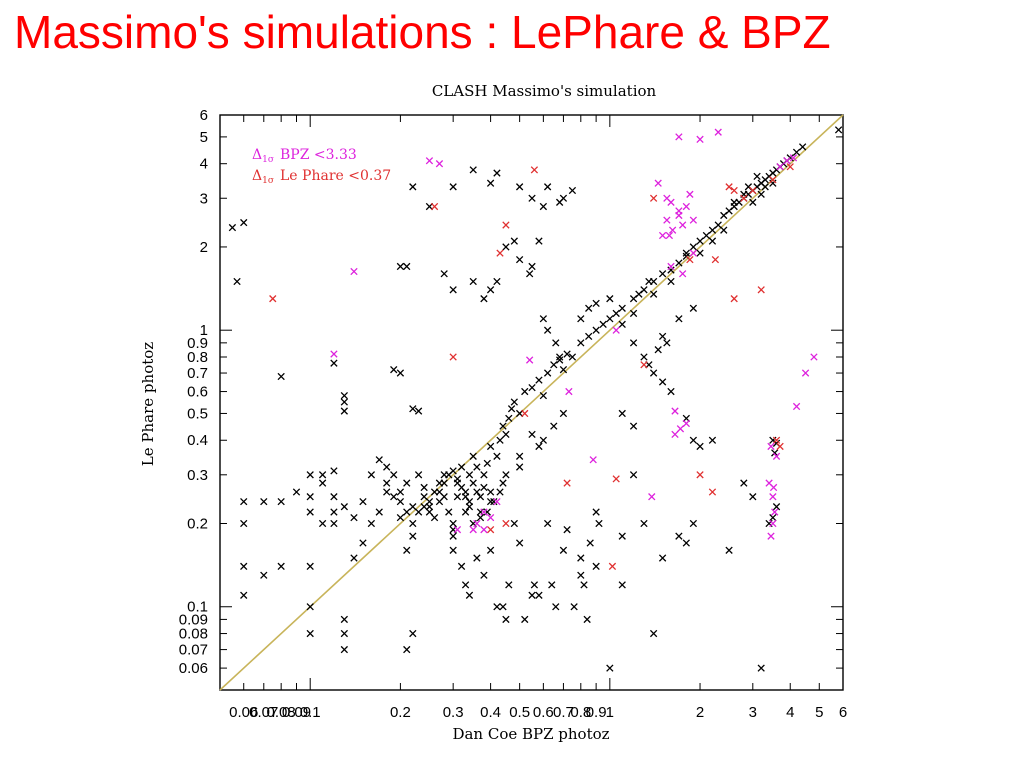 The image size is (1023, 767). Describe the element at coordinates (543, 712) in the screenshot. I see `x-tick-label: 0.6` at that location.